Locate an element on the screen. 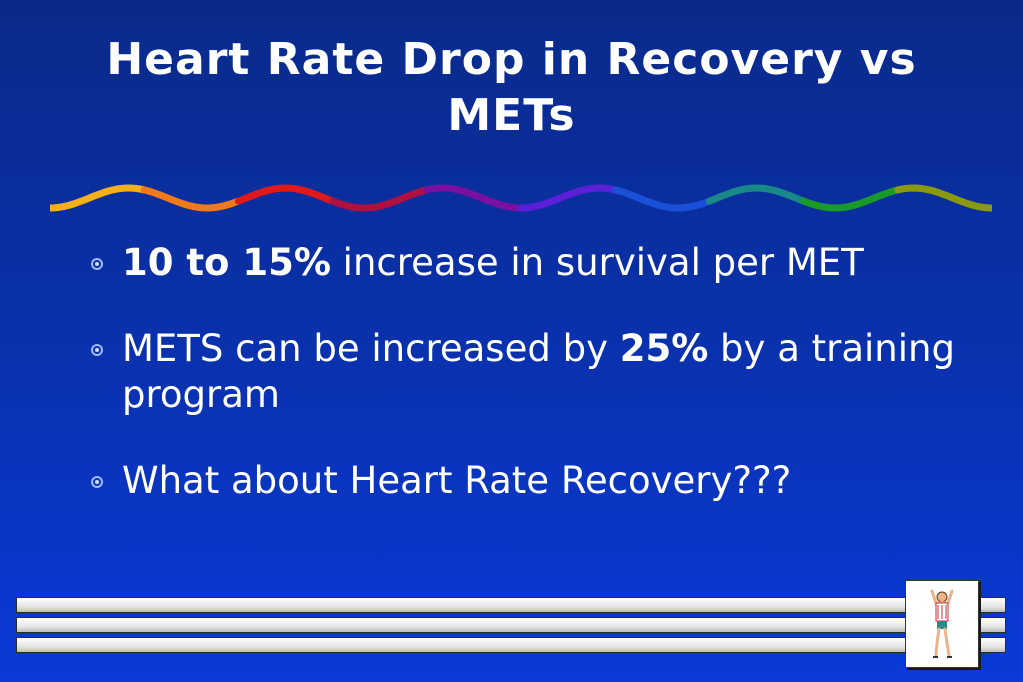 The width and height of the screenshot is (1023, 682). bullet-text-post: by a training program is located at coordinates (538, 371).